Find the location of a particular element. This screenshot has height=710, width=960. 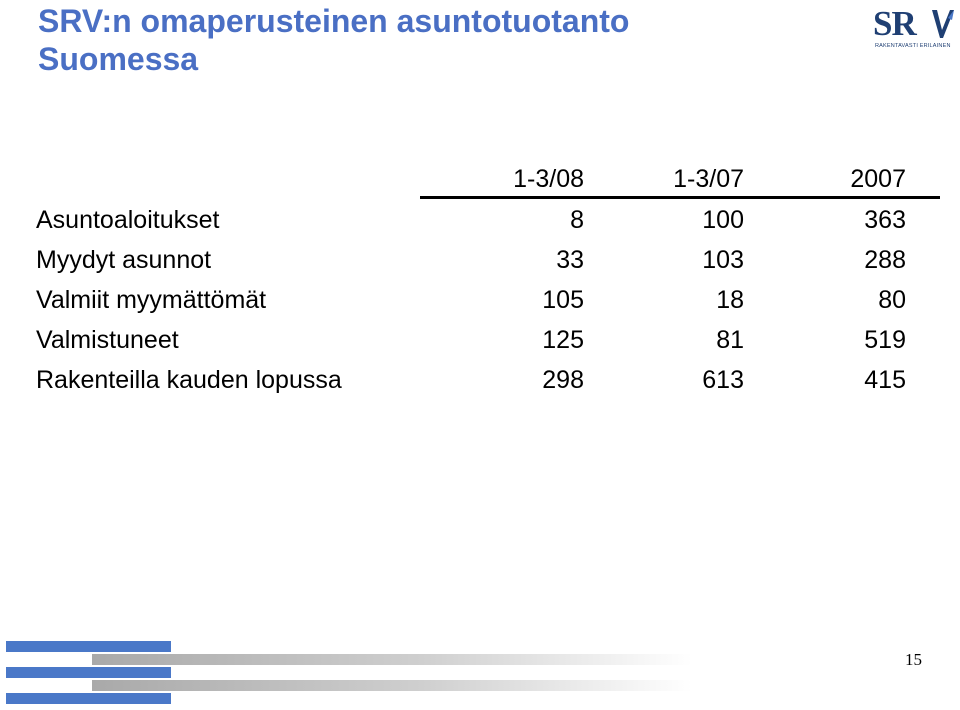

cell-q1-07: 81 is located at coordinates (730, 340).